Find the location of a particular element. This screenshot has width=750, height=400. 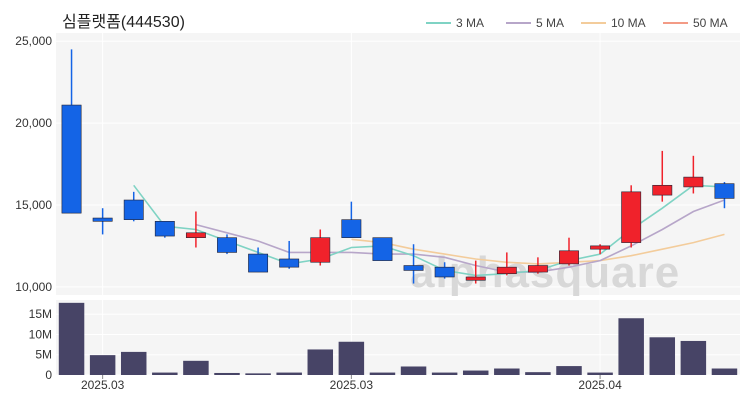

volume-tick-label: 15M is located at coordinates (40, 314).